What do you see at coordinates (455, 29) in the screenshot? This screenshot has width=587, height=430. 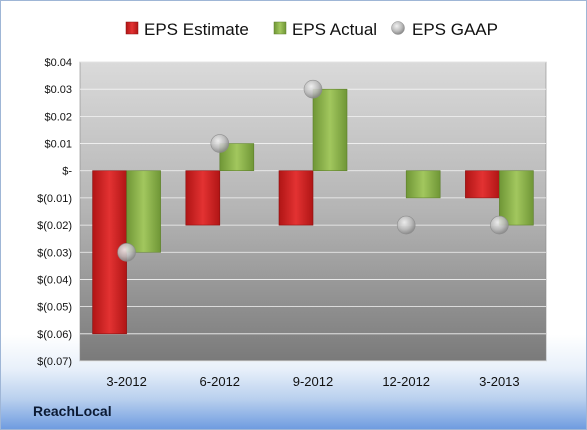 I see `legend-label-gaap: EPS GAAP` at bounding box center [455, 29].